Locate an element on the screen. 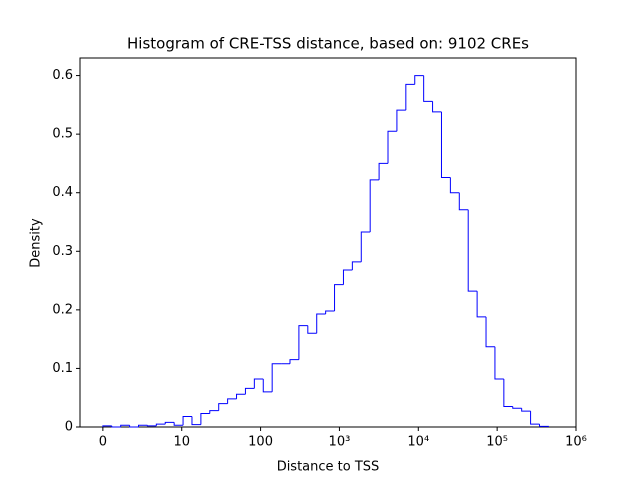 This screenshot has height=484, width=640. y-tick-label: 0.1 is located at coordinates (62, 368).